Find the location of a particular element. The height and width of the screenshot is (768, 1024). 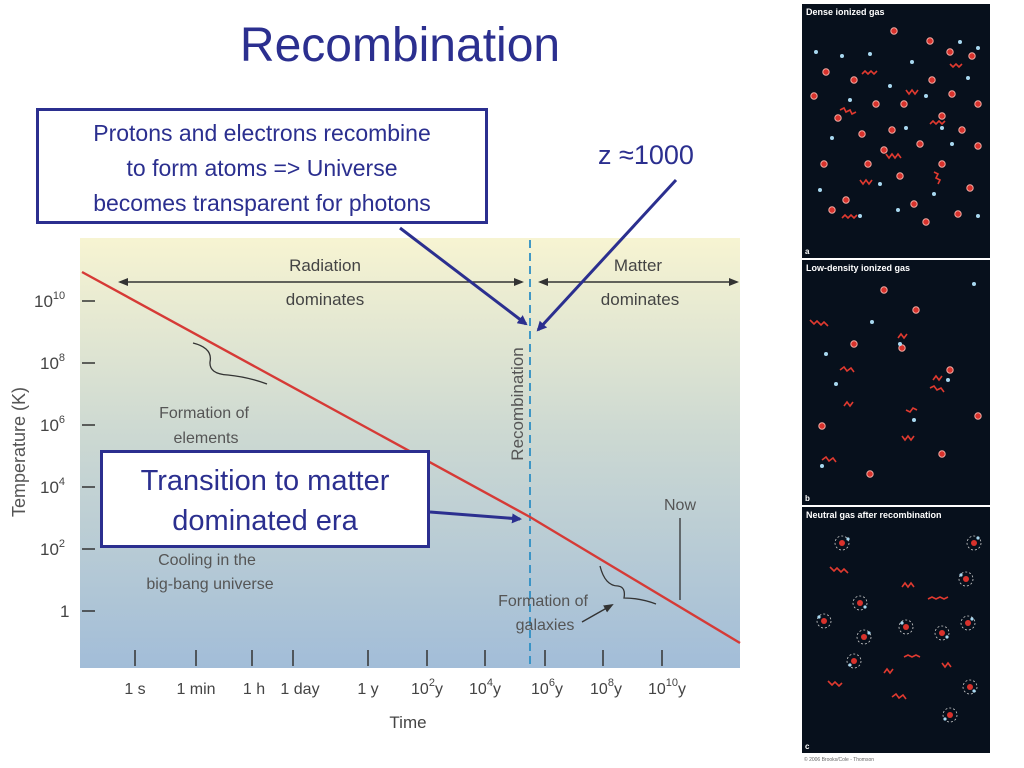

transition-callout: Transition to matter dominated era is located at coordinates (265, 499).